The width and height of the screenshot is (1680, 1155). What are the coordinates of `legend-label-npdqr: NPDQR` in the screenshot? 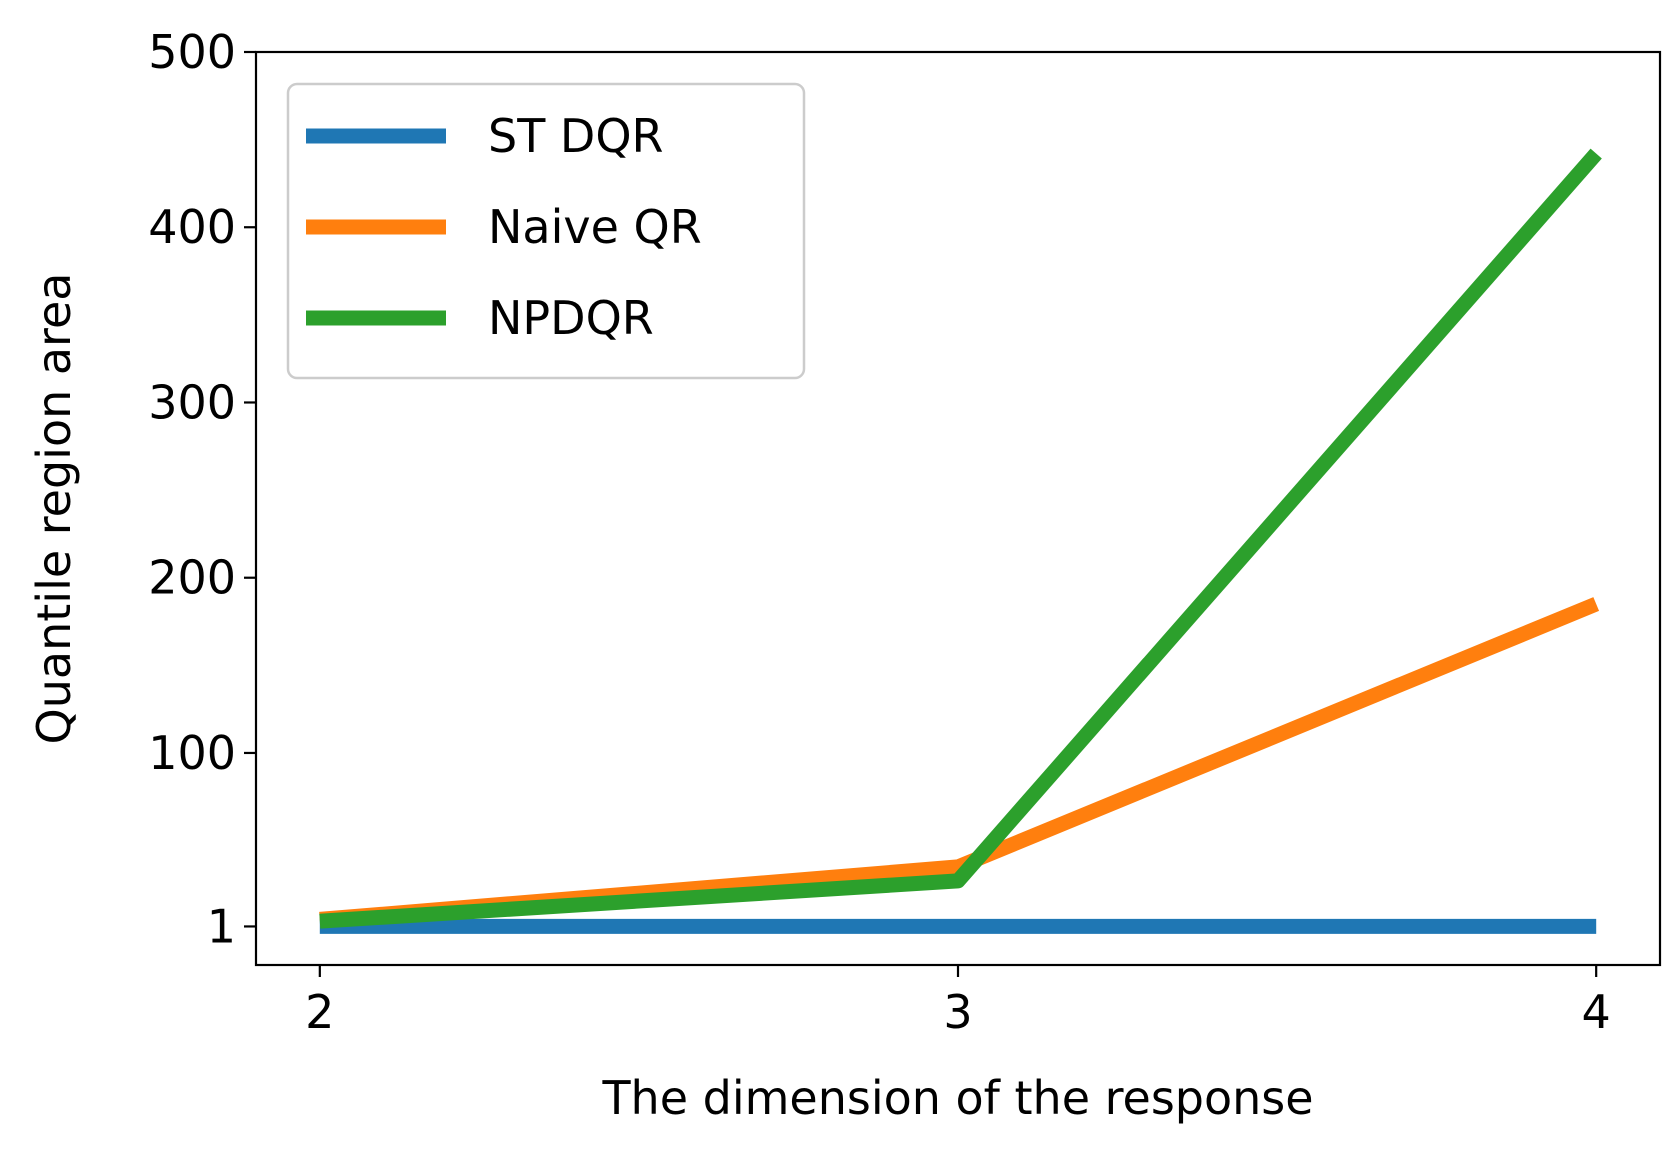 It's located at (571, 318).